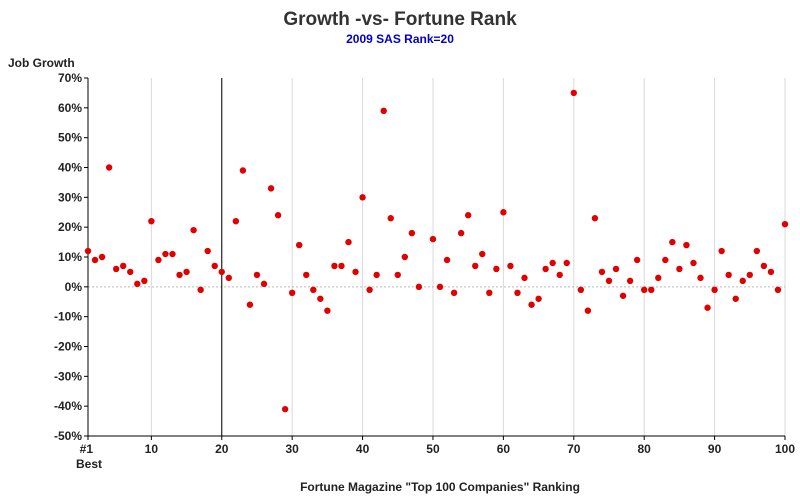  Describe the element at coordinates (152, 449) in the screenshot. I see `x-tick-label: 10` at that location.